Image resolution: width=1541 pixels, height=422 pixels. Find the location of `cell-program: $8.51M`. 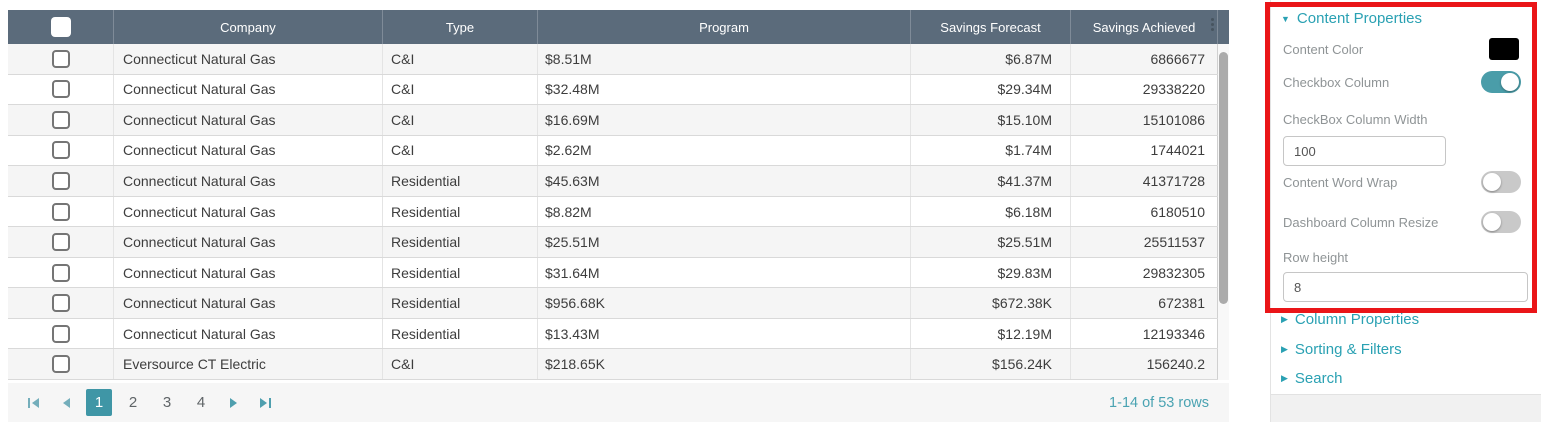

cell-program: $8.51M is located at coordinates (724, 59).